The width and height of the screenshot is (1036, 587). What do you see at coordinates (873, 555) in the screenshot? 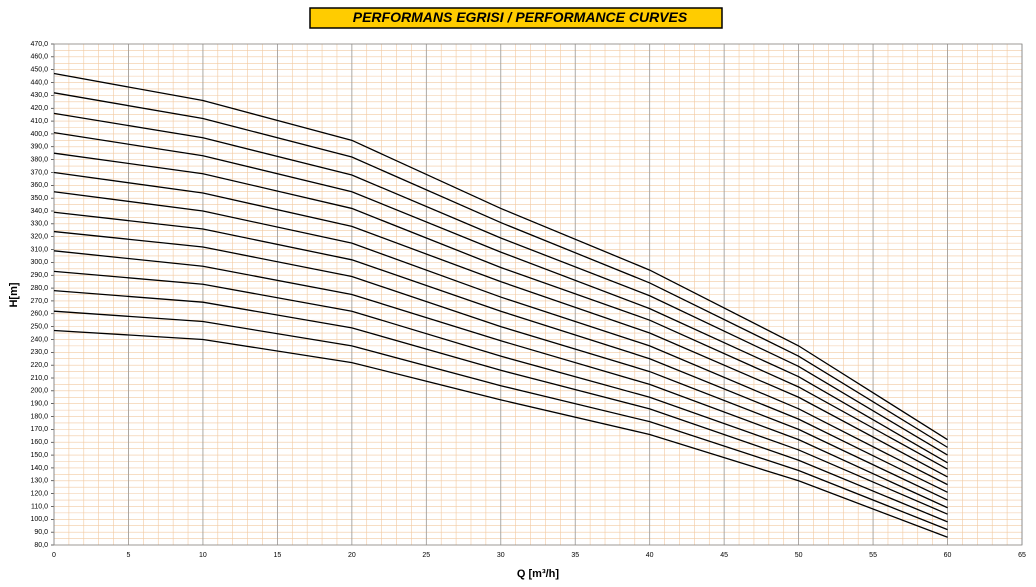
I see `x-tick-label: 55` at bounding box center [873, 555].